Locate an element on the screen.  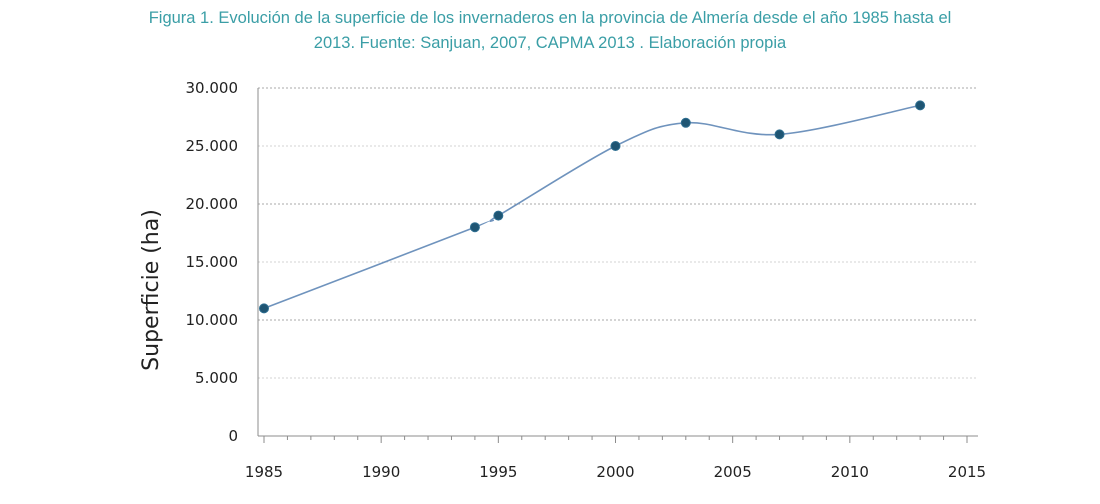
x-tick-label: 1985 is located at coordinates (264, 472).